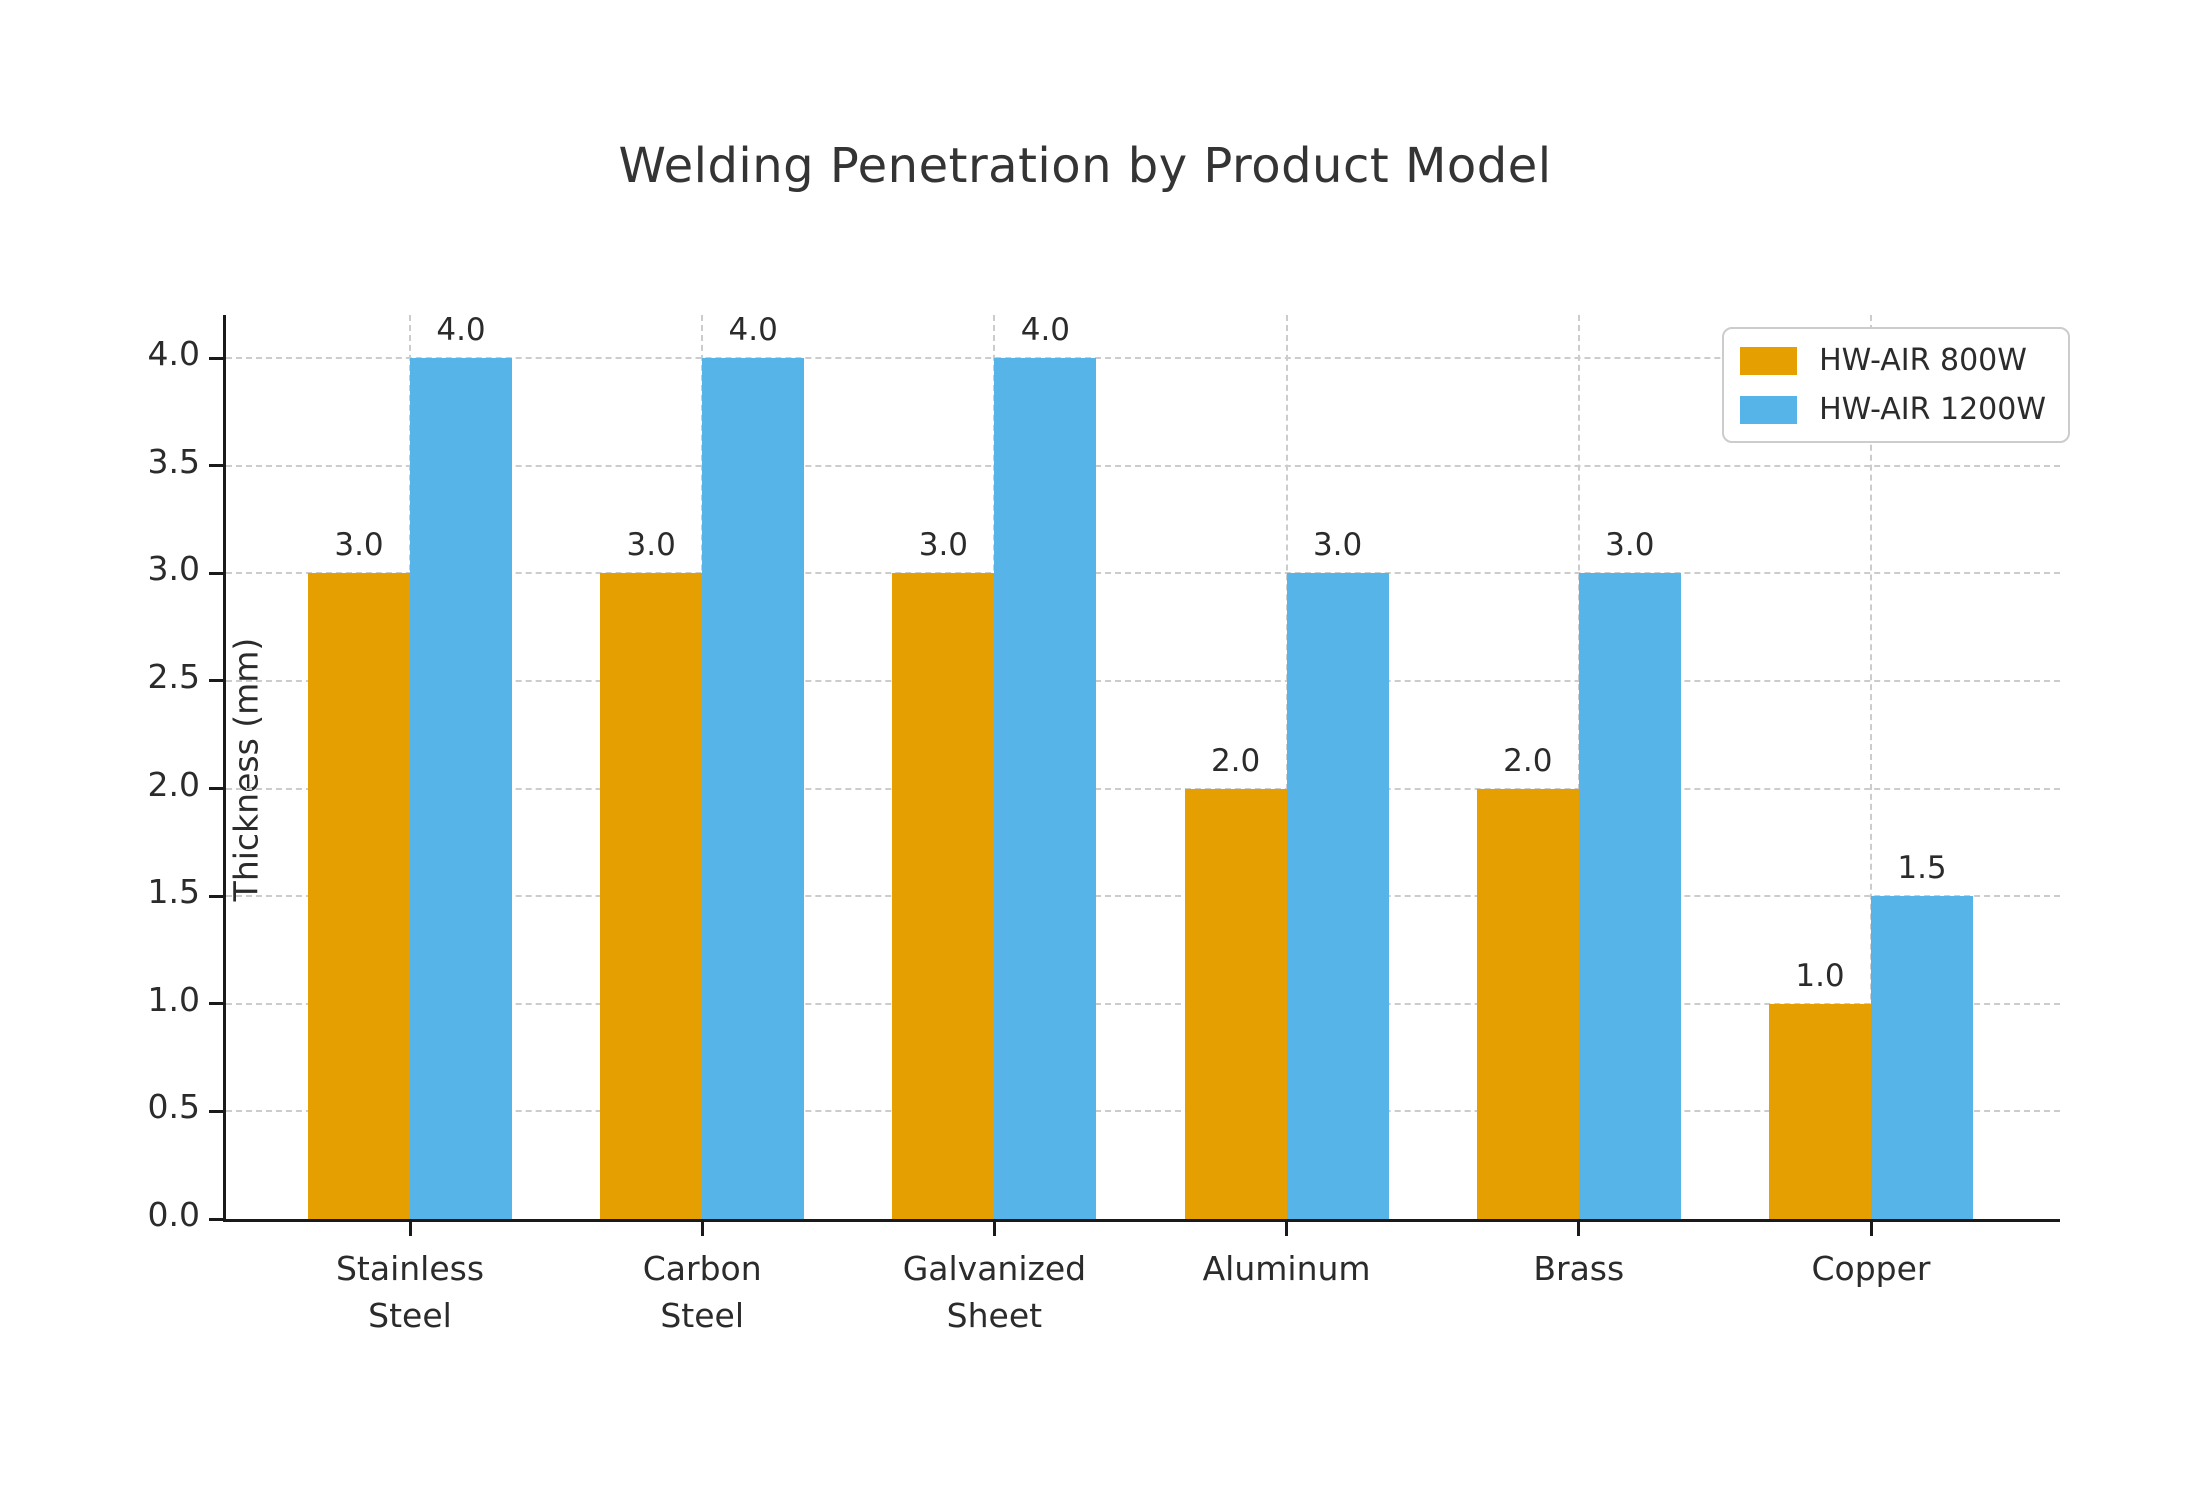 The width and height of the screenshot is (2200, 1500). I want to click on y-tick-label: 2.5, so click(173, 676).